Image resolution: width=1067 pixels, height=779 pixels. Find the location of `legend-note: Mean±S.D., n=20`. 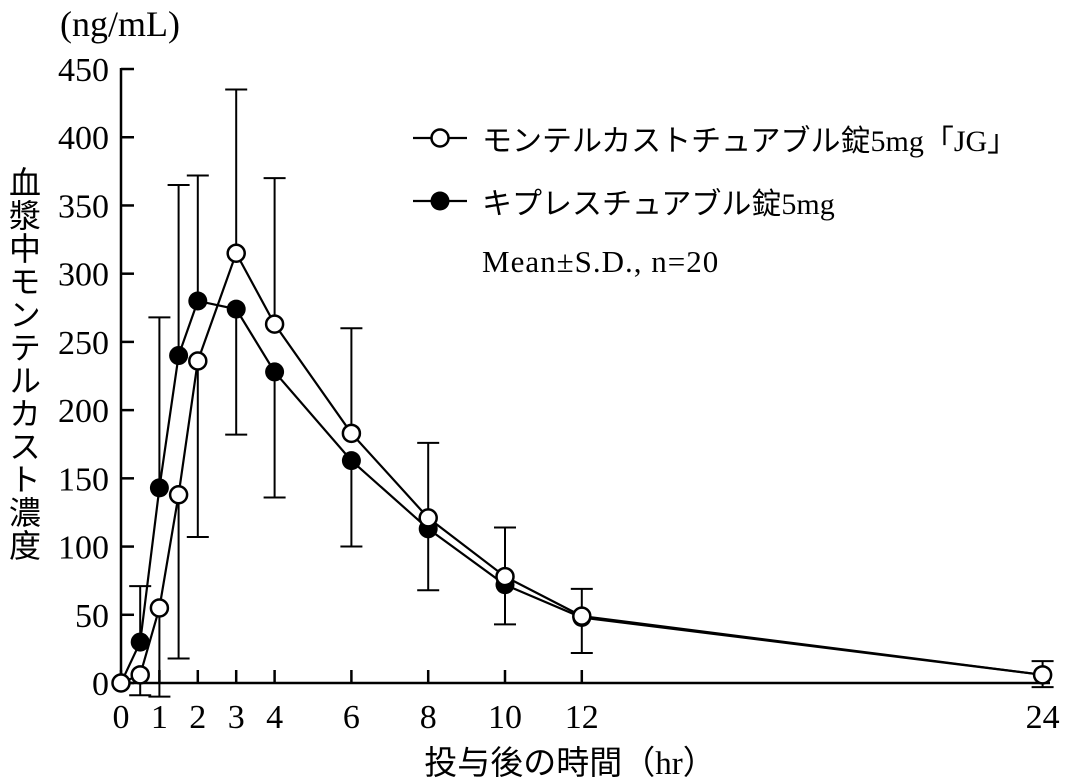

legend-note: Mean±S.D., n=20 is located at coordinates (601, 261).